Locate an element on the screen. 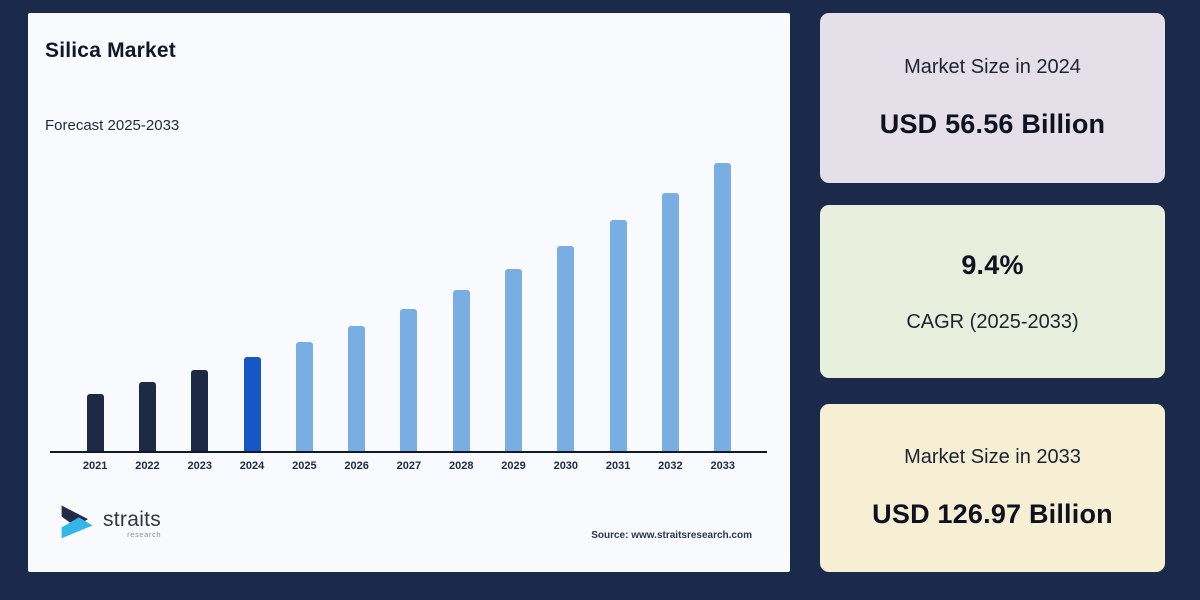 Image resolution: width=1200 pixels, height=600 pixels. card-cagr: 9.4% CAGR (2025-2033) is located at coordinates (992, 291).